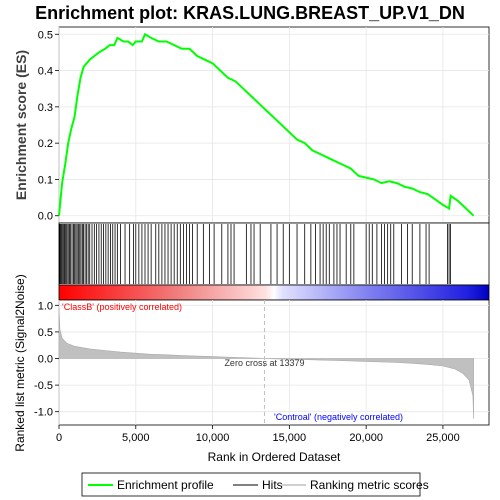 Image resolution: width=500 pixels, height=500 pixels. What do you see at coordinates (274, 292) in the screenshot?
I see `rank-color-bar` at bounding box center [274, 292].